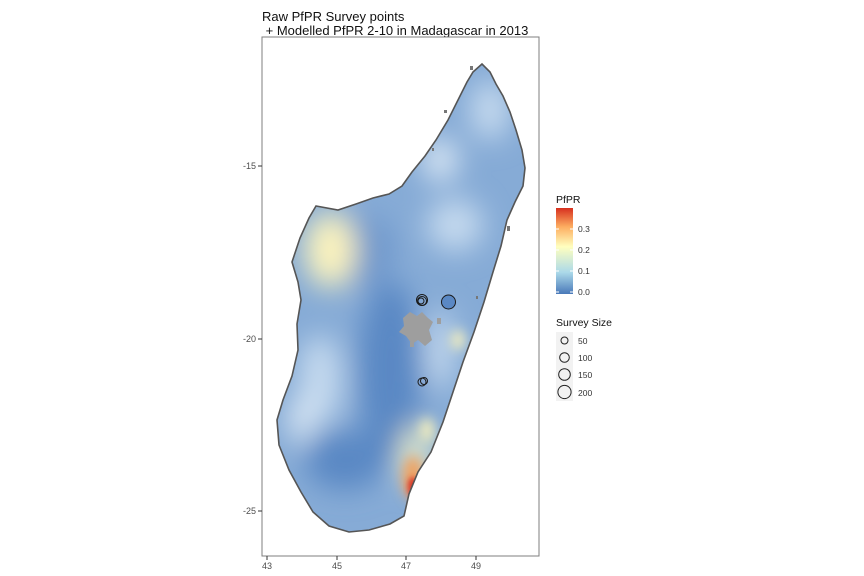  Describe the element at coordinates (249, 166) in the screenshot. I see `y-tick-label: -15` at that location.